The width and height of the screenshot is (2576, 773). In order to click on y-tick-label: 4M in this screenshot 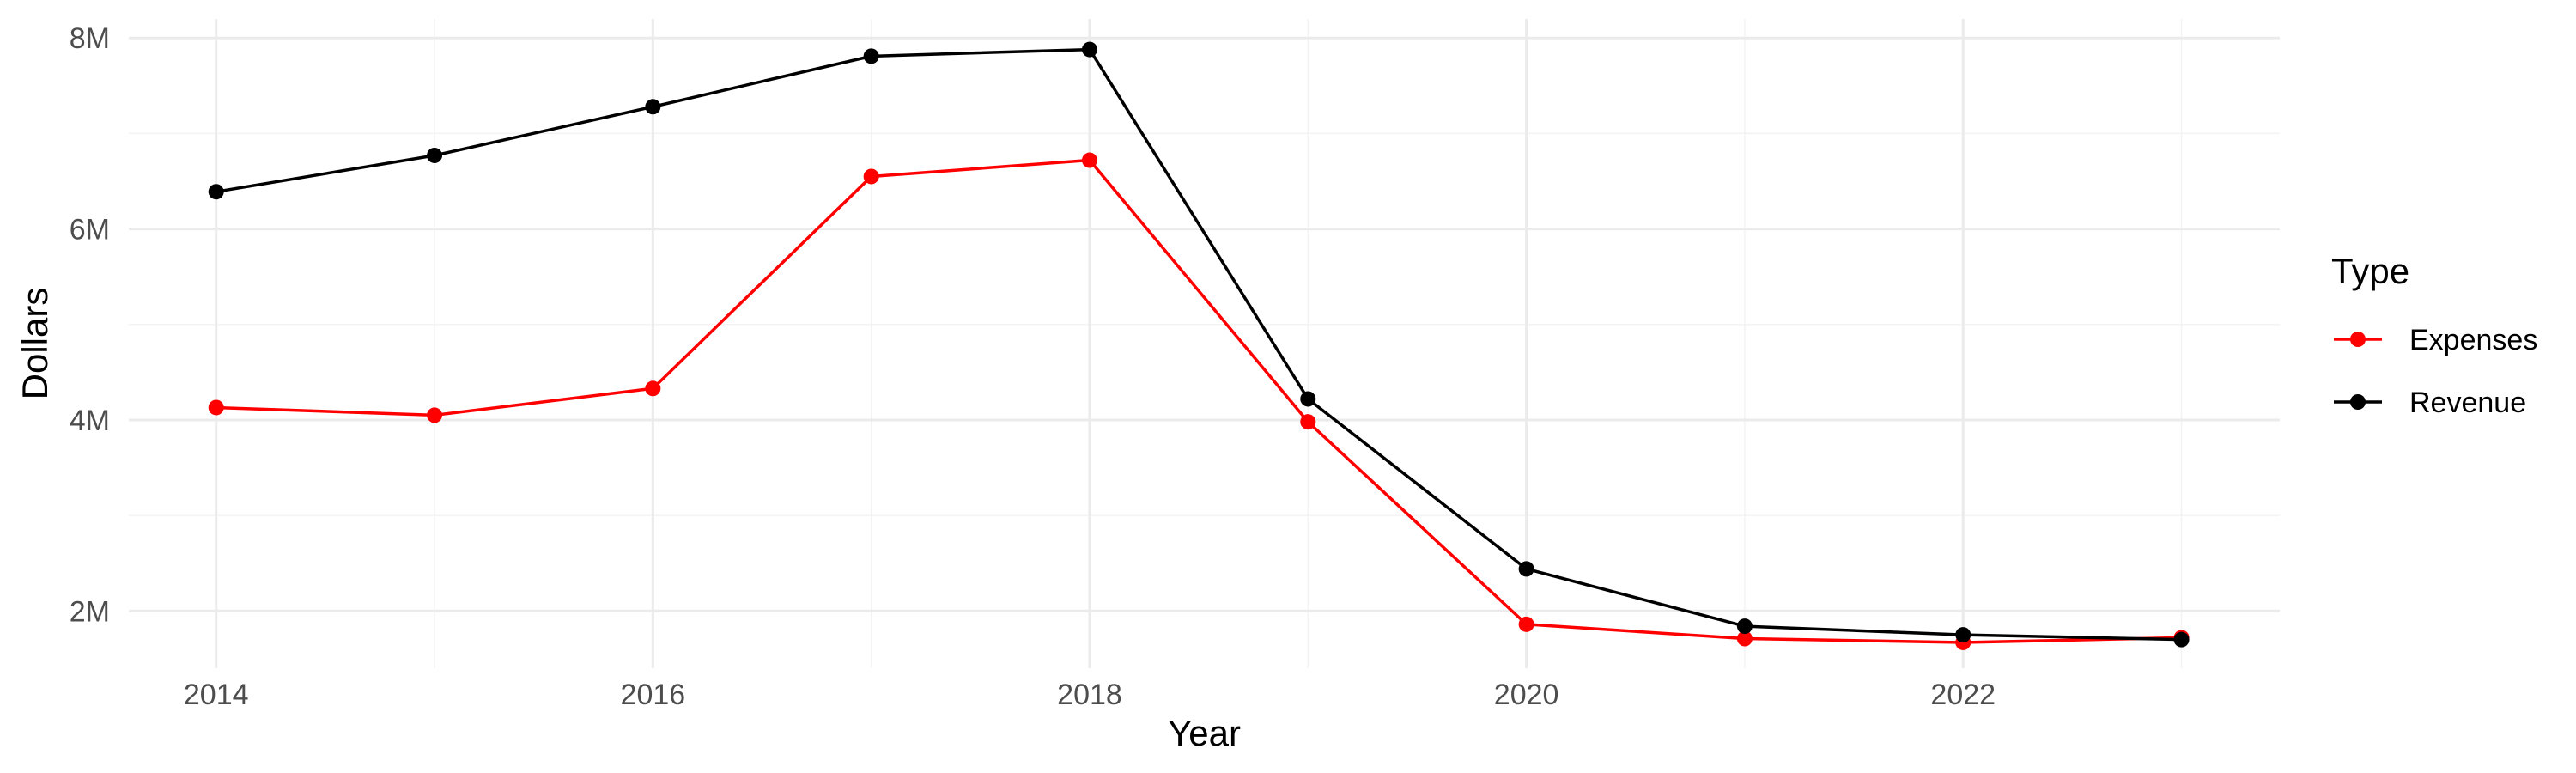, I will do `click(90, 421)`.